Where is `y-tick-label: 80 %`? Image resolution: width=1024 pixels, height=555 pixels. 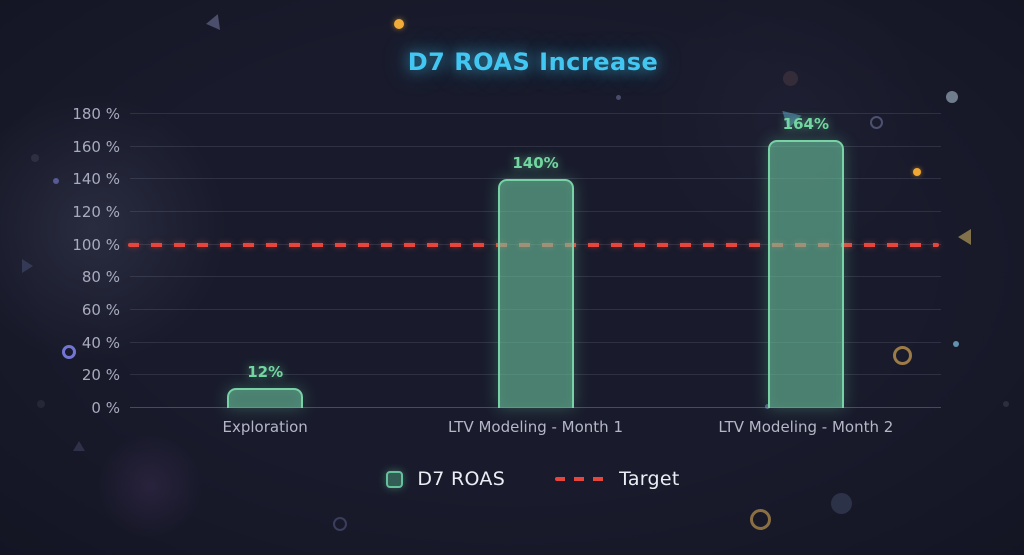
y-tick-label: 80 % is located at coordinates (100, 277).